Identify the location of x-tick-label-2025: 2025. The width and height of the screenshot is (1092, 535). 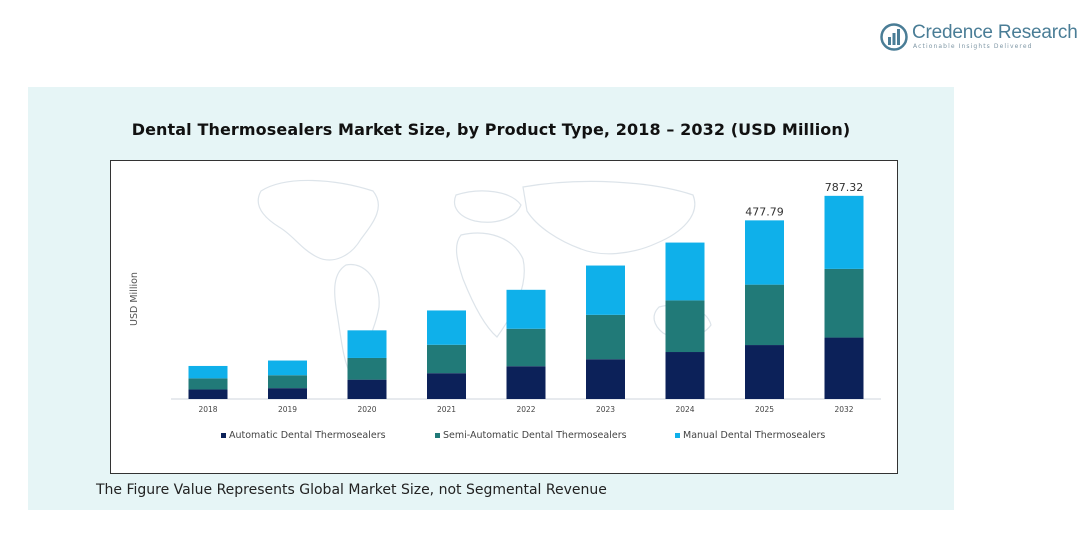
(764, 409).